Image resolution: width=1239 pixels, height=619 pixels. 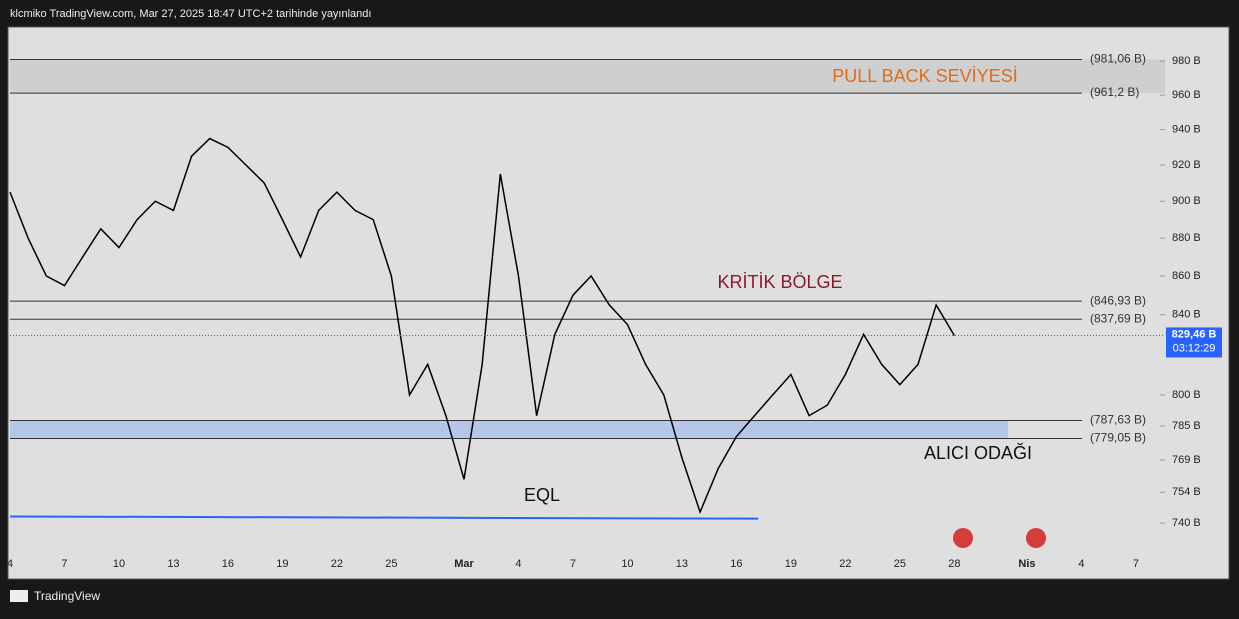 What do you see at coordinates (1186, 426) in the screenshot?
I see `y-tick-label: 785 B` at bounding box center [1186, 426].